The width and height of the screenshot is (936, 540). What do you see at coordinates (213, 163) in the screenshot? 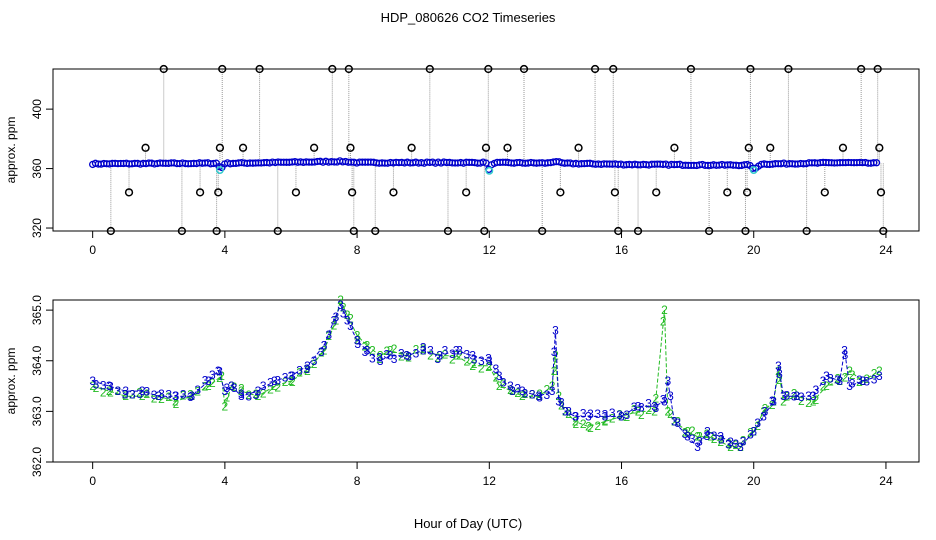
I see `data-point` at bounding box center [213, 163].